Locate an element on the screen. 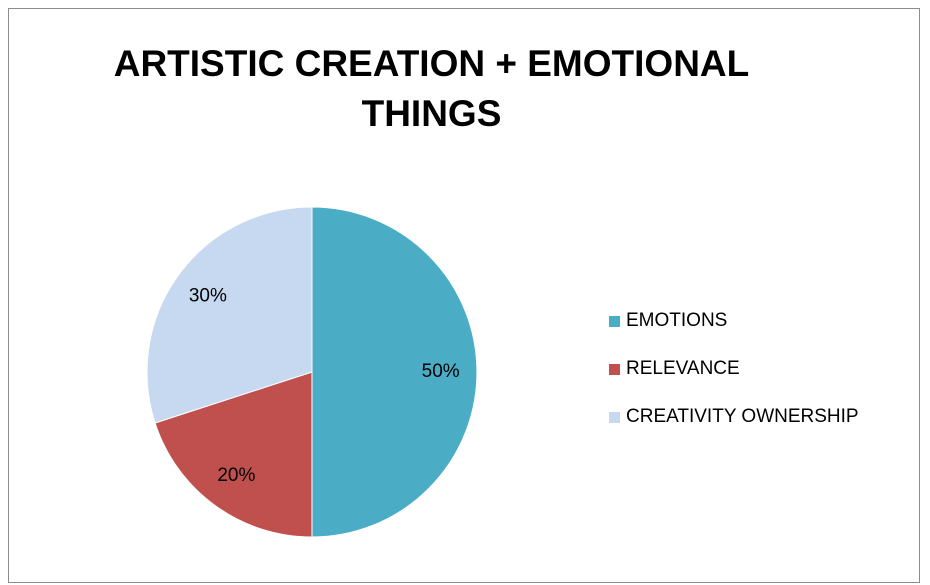 This screenshot has width=930, height=585. pie-slice-creativity-ownership is located at coordinates (229, 315).